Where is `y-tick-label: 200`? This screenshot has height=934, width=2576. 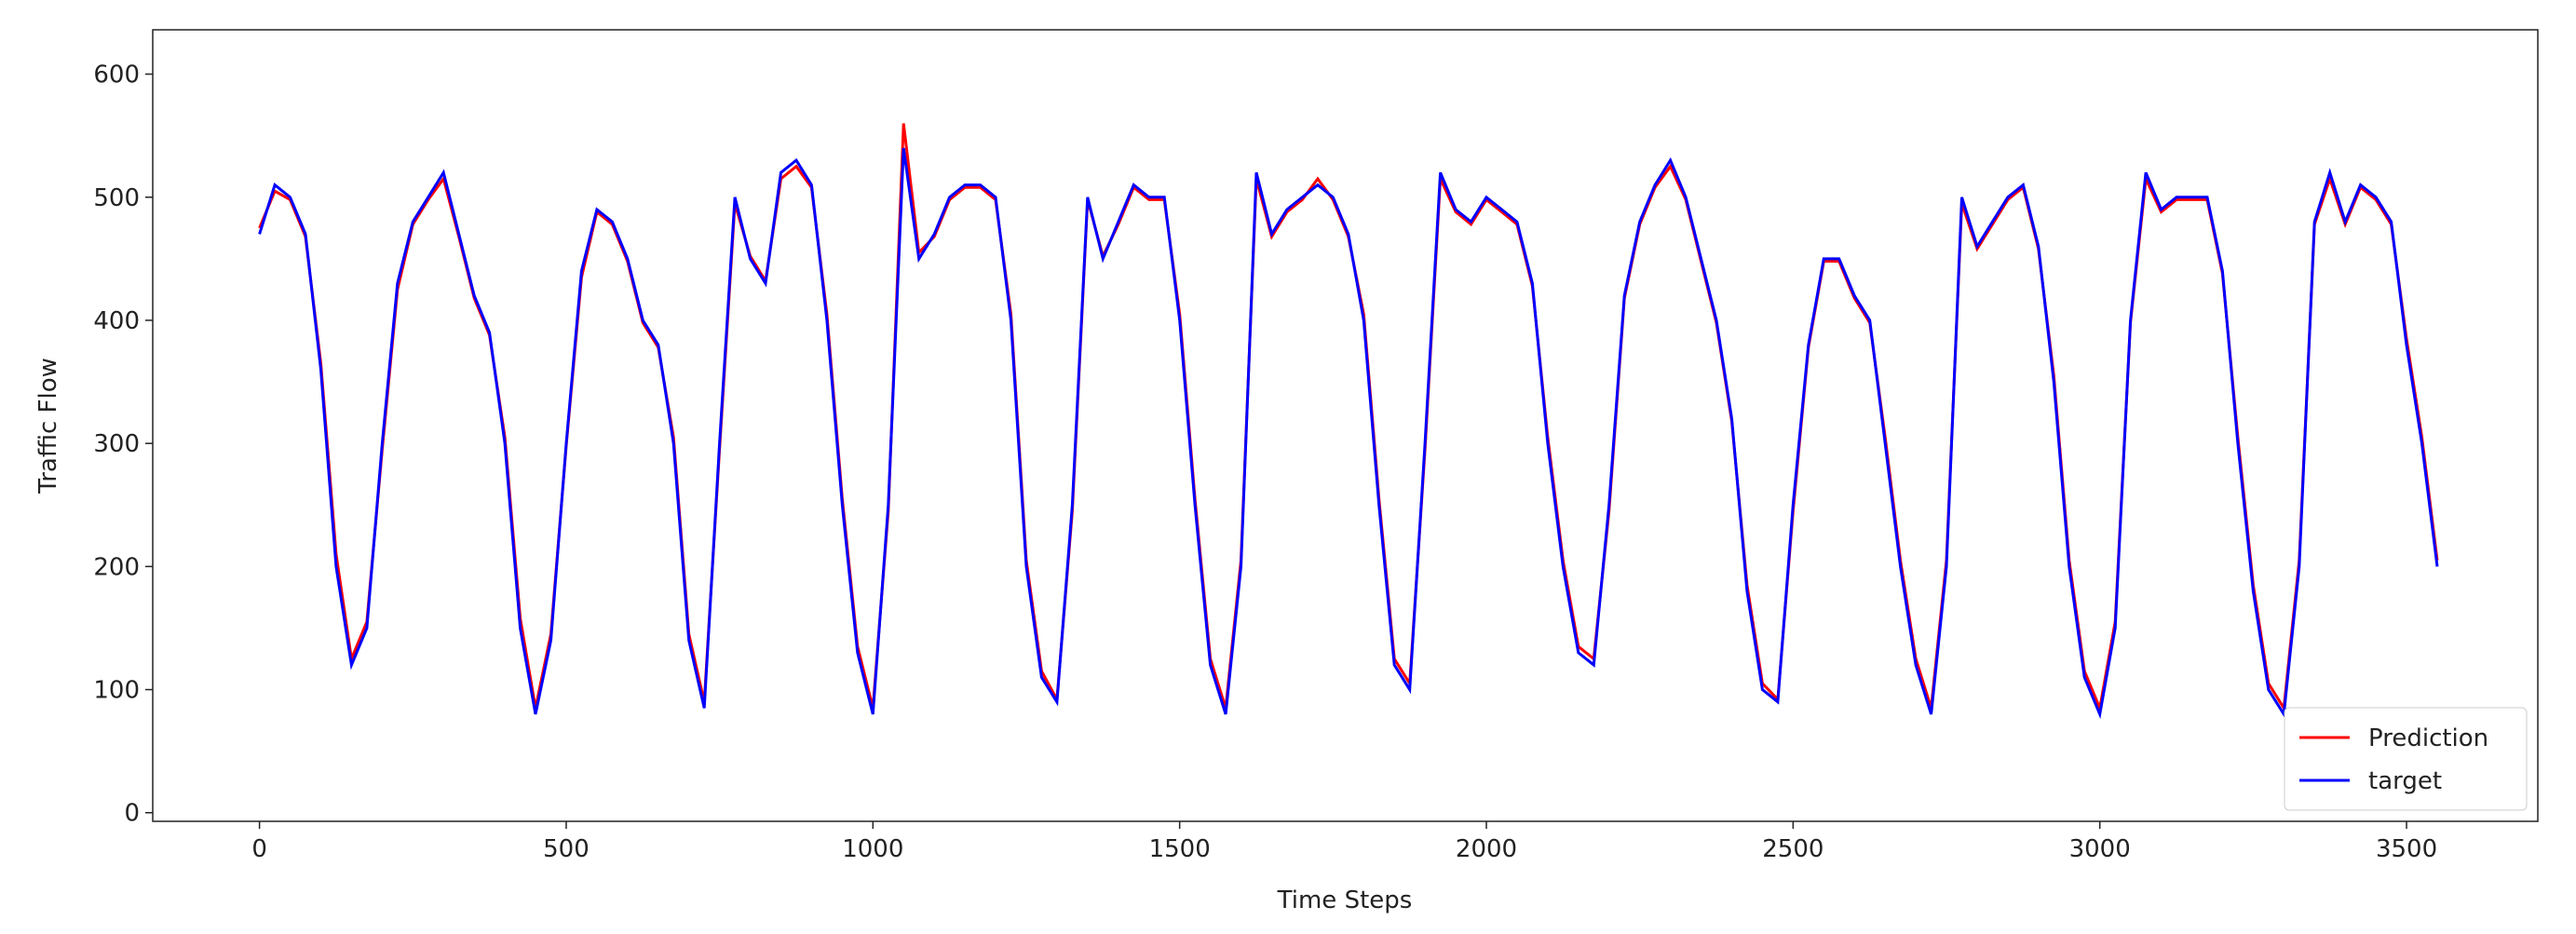
y-tick-label: 200 is located at coordinates (116, 567).